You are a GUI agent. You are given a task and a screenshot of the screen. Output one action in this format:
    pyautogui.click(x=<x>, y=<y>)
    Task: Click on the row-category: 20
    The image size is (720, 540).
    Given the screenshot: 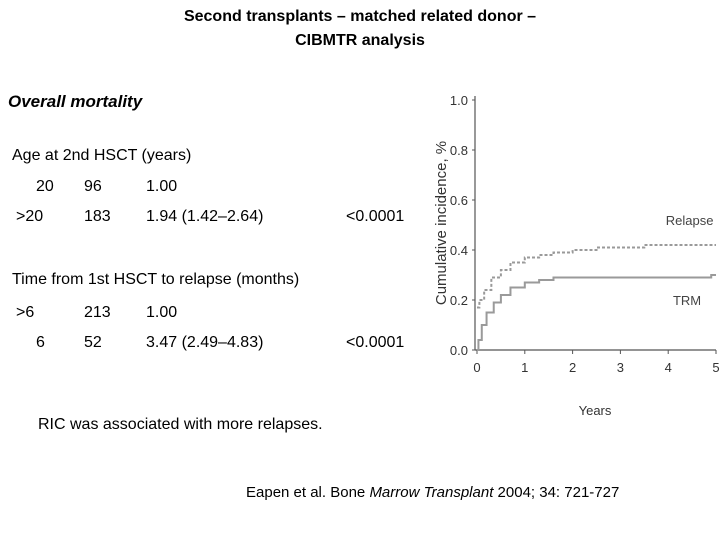 What is the action you would take?
    pyautogui.click(x=45, y=186)
    